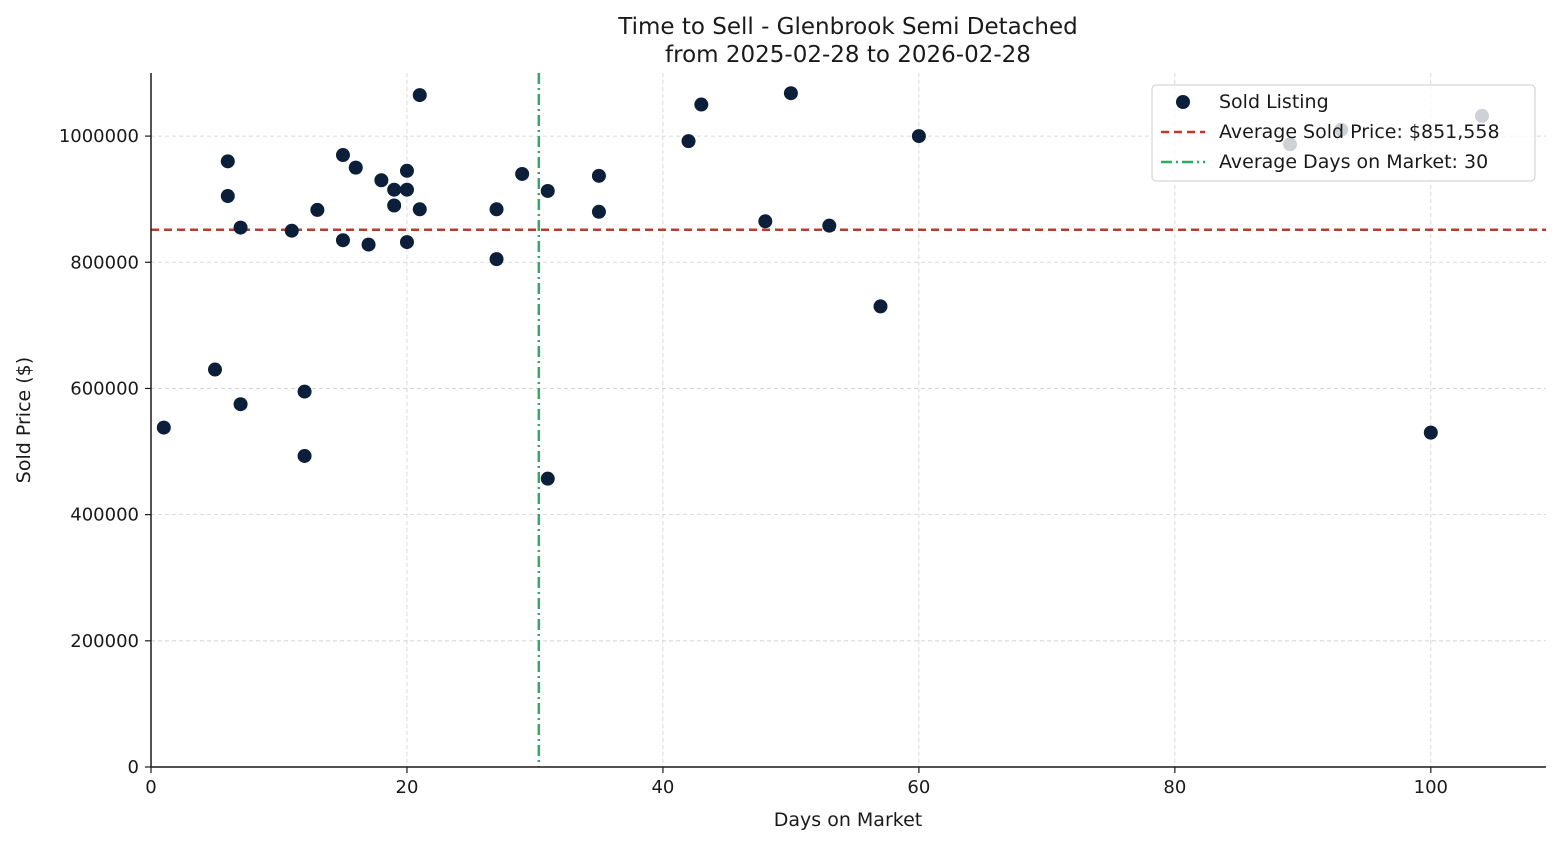  Describe the element at coordinates (848, 55) in the screenshot. I see `chart-subtitle: from 2025-02-28 to 2026-02-28` at that location.